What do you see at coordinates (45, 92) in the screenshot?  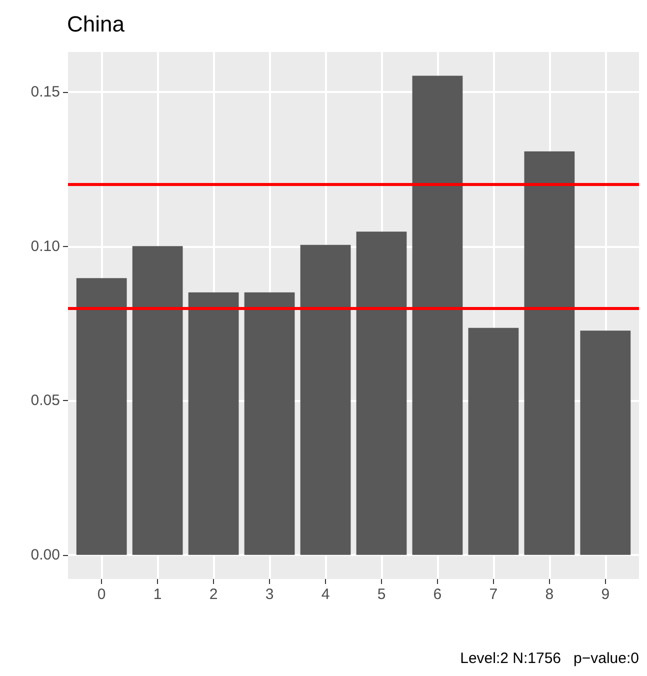 I see `y-tick-label: 0.15` at bounding box center [45, 92].